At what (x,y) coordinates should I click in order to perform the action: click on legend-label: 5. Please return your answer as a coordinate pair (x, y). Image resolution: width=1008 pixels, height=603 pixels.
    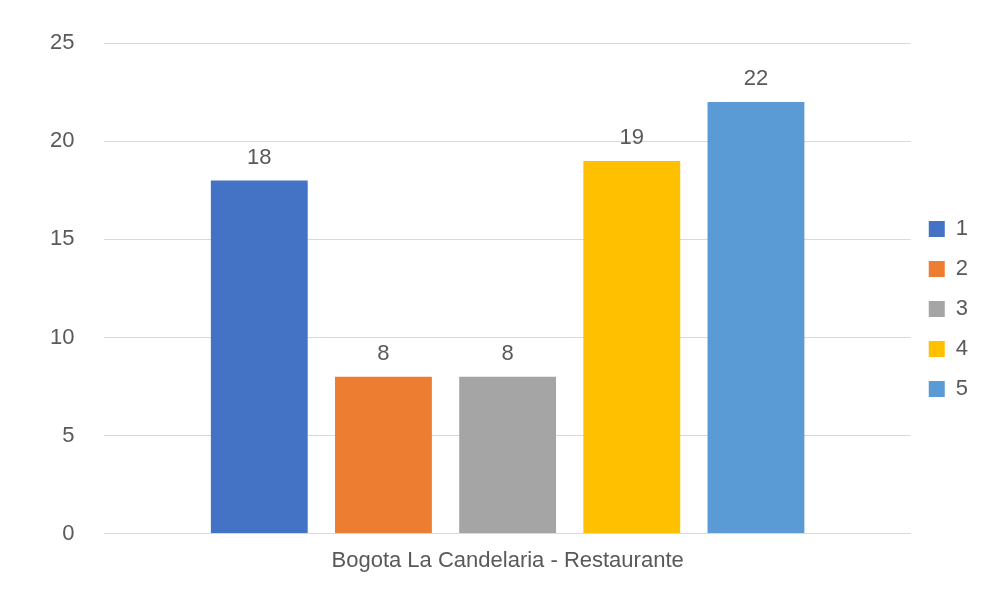
    Looking at the image, I should click on (962, 388).